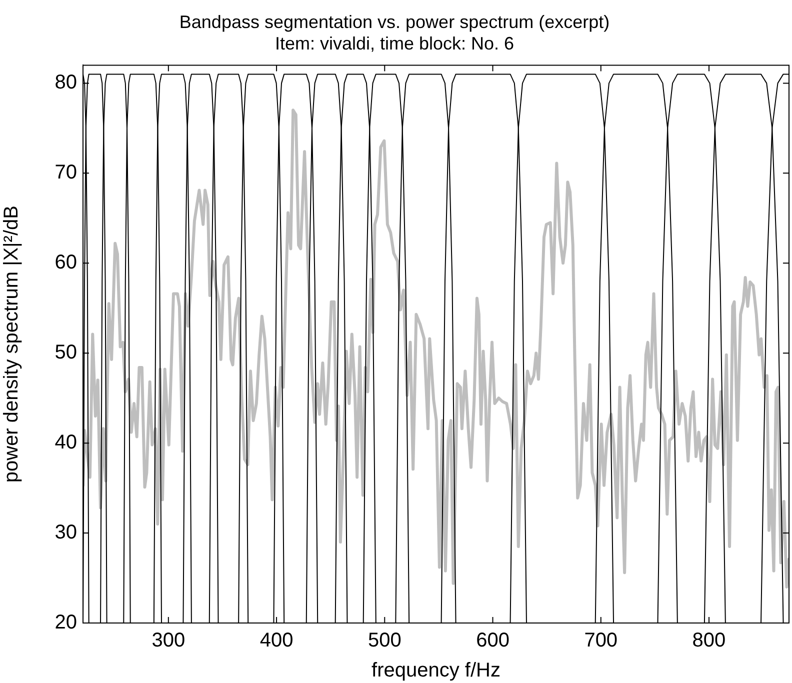  I want to click on y-tick-label: 30, so click(65, 533).